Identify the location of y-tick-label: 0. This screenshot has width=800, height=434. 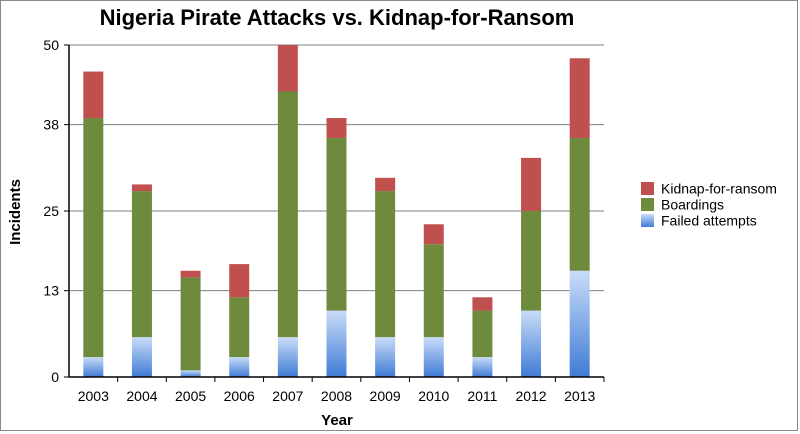
(55, 377).